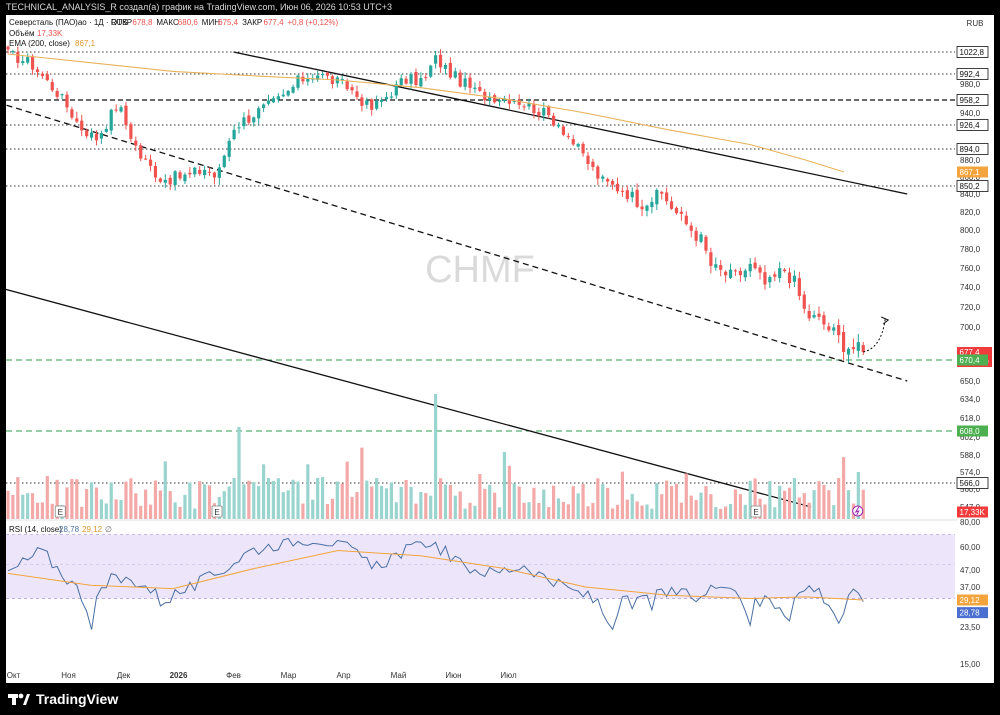 Image resolution: width=1000 pixels, height=715 pixels. I want to click on axis-tick-label: 15,00, so click(970, 664).